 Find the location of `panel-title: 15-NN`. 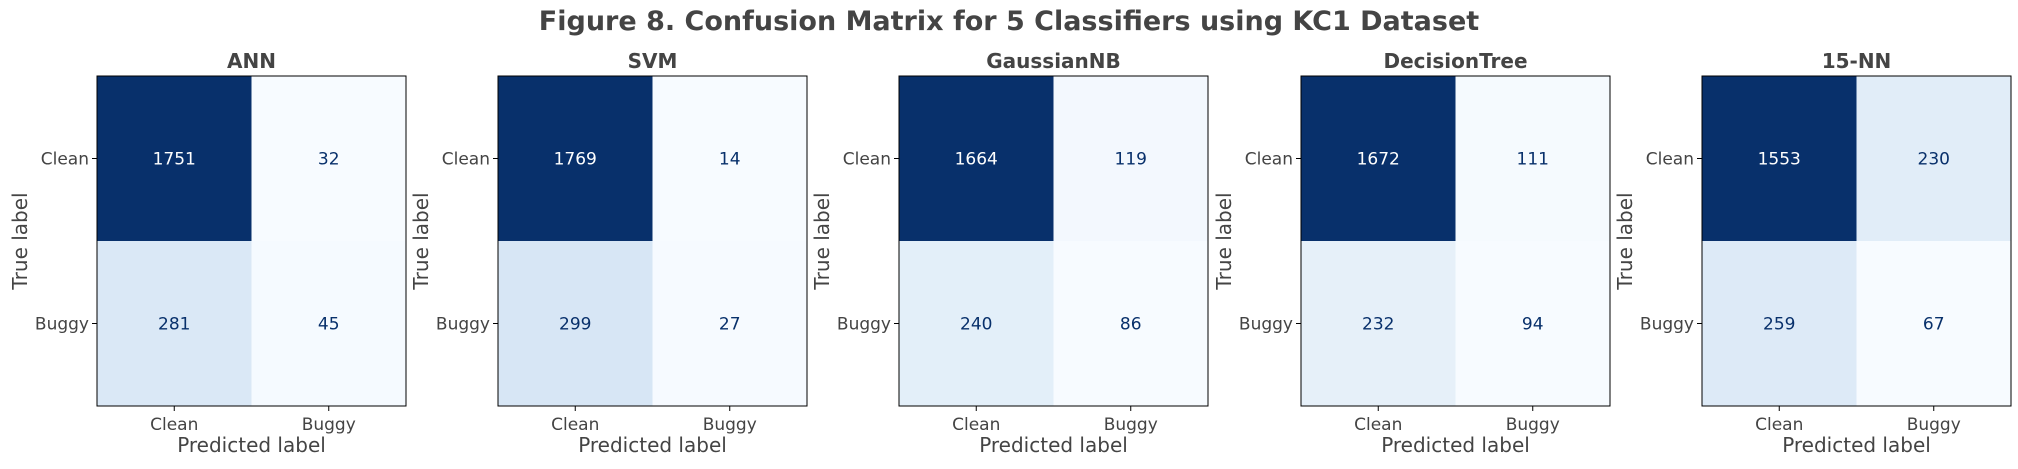

panel-title: 15-NN is located at coordinates (1857, 61).